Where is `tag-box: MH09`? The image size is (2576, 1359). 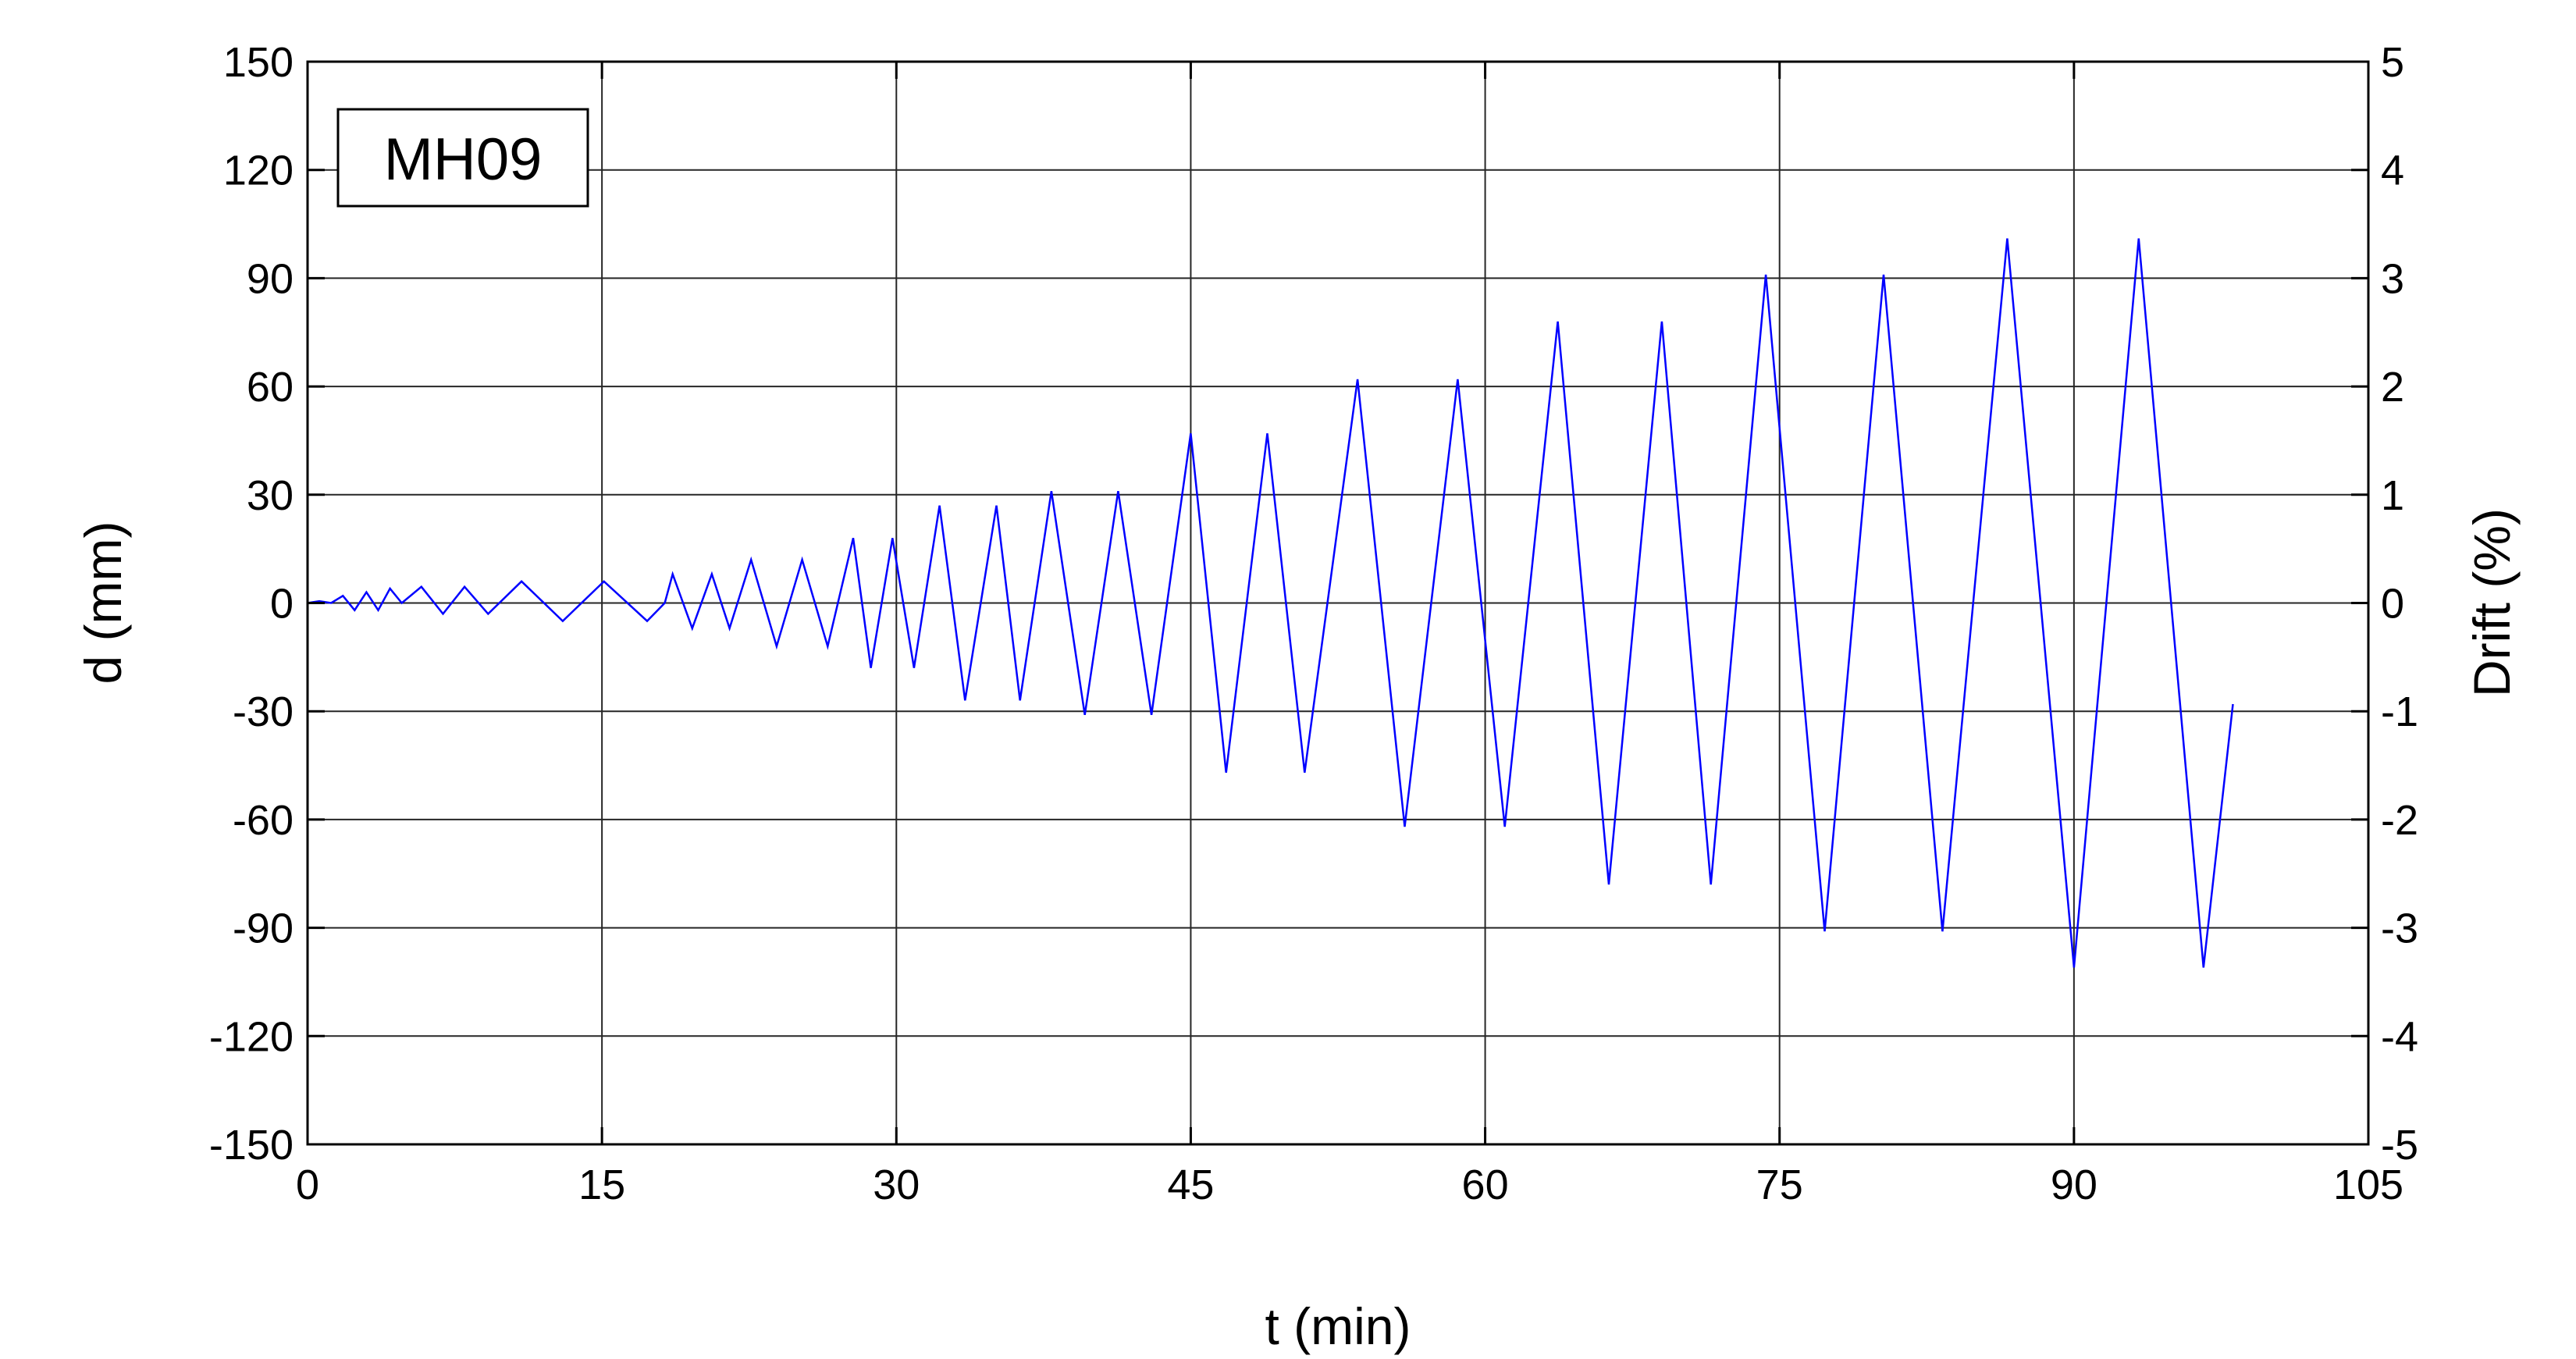
tag-box: MH09 is located at coordinates (462, 158).